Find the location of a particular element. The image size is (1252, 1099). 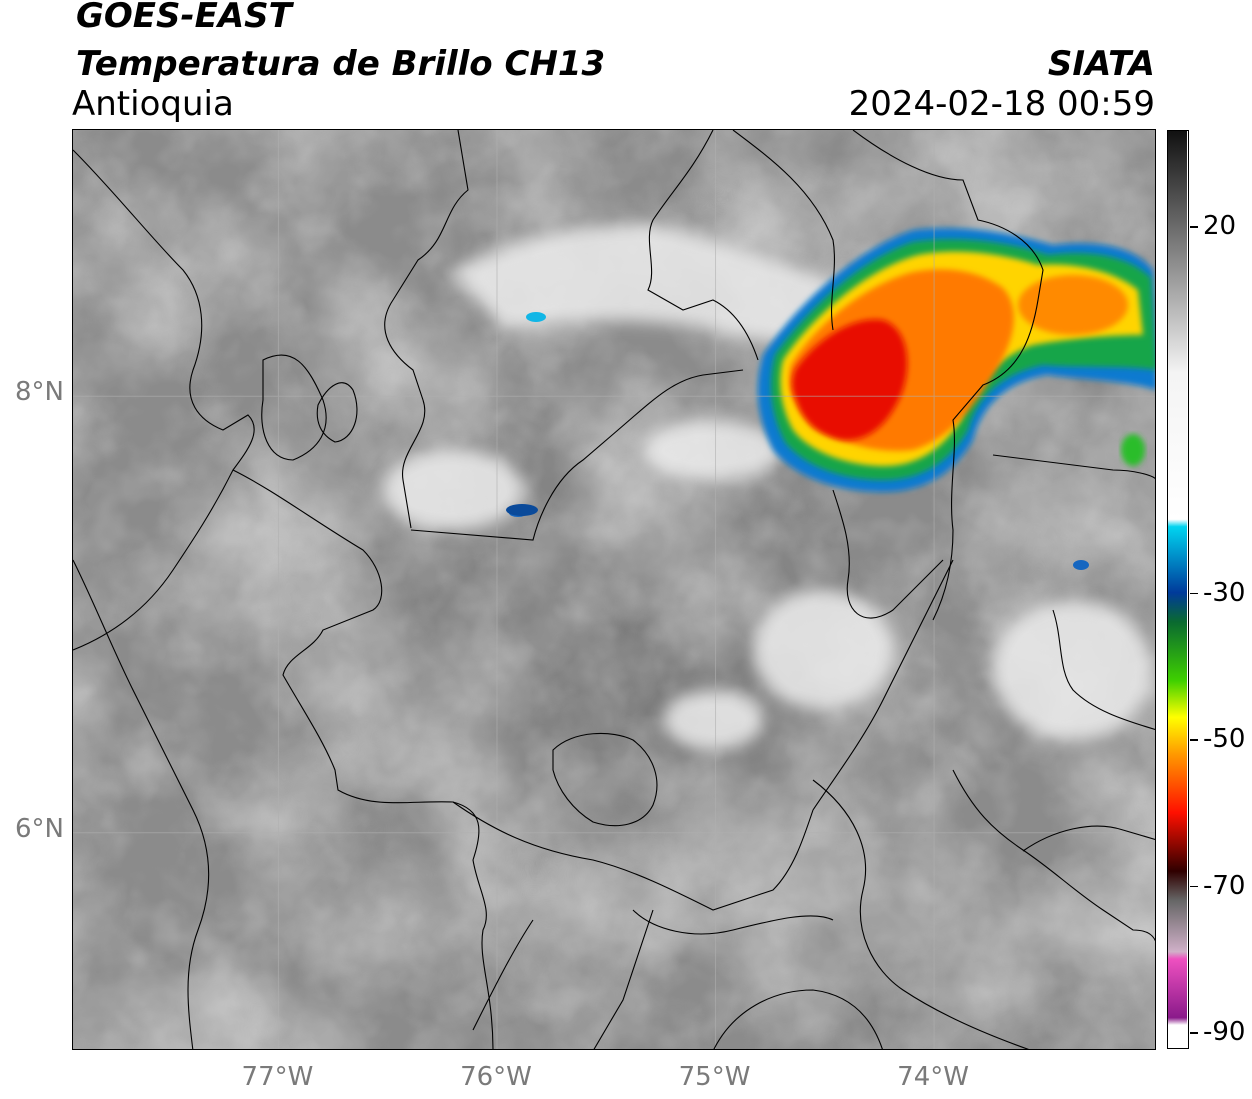

department-boundary-north is located at coordinates (577, 455).